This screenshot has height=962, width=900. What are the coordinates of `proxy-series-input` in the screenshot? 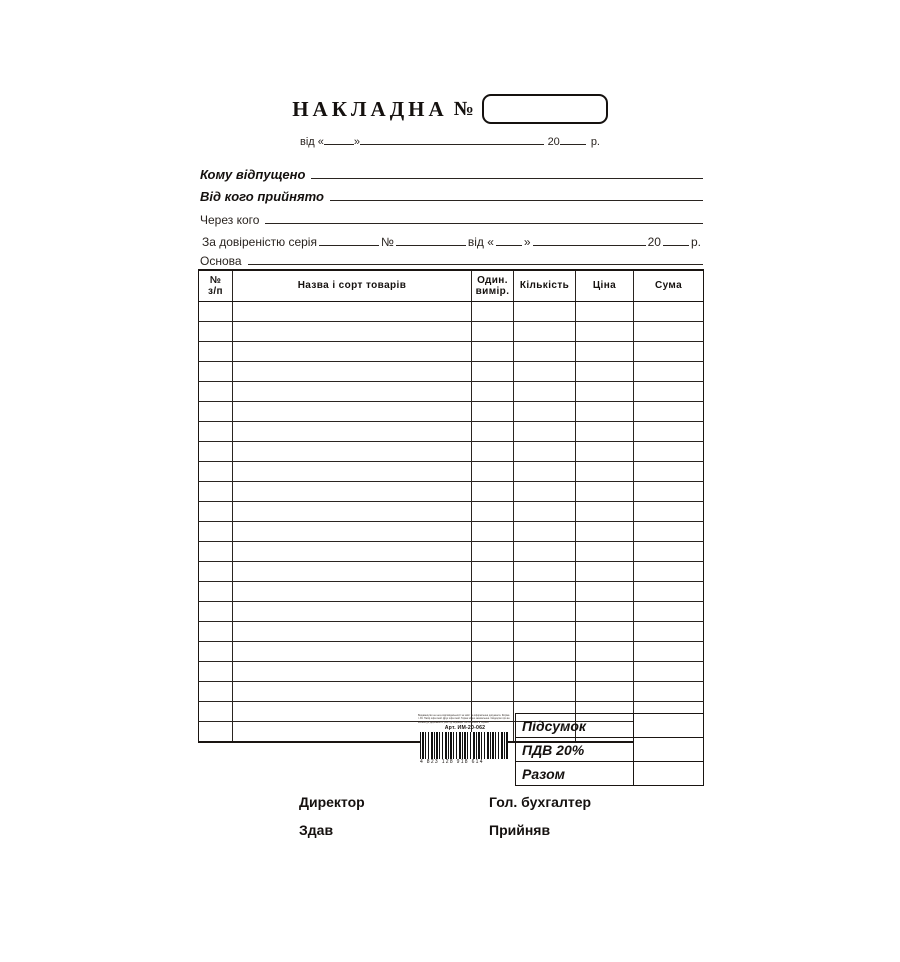 It's located at (348, 239).